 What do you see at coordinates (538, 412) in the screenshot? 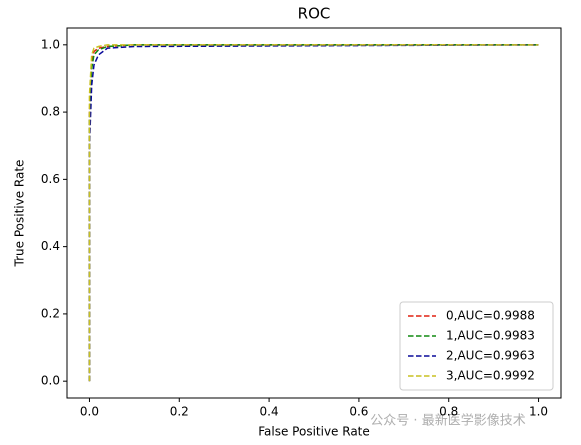
I see `x-tick-label: 1.0` at bounding box center [538, 412].